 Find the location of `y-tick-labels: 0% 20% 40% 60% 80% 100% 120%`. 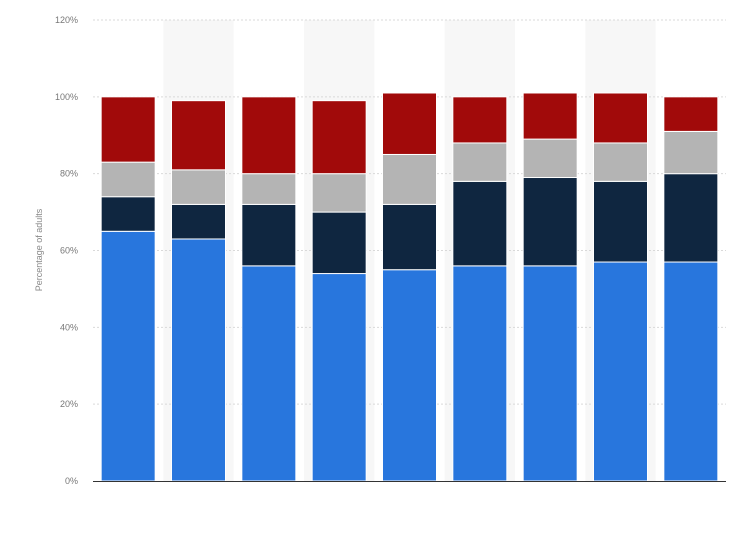

y-tick-labels: 0% 20% 40% 60% 80% 100% 120% is located at coordinates (66, 250).